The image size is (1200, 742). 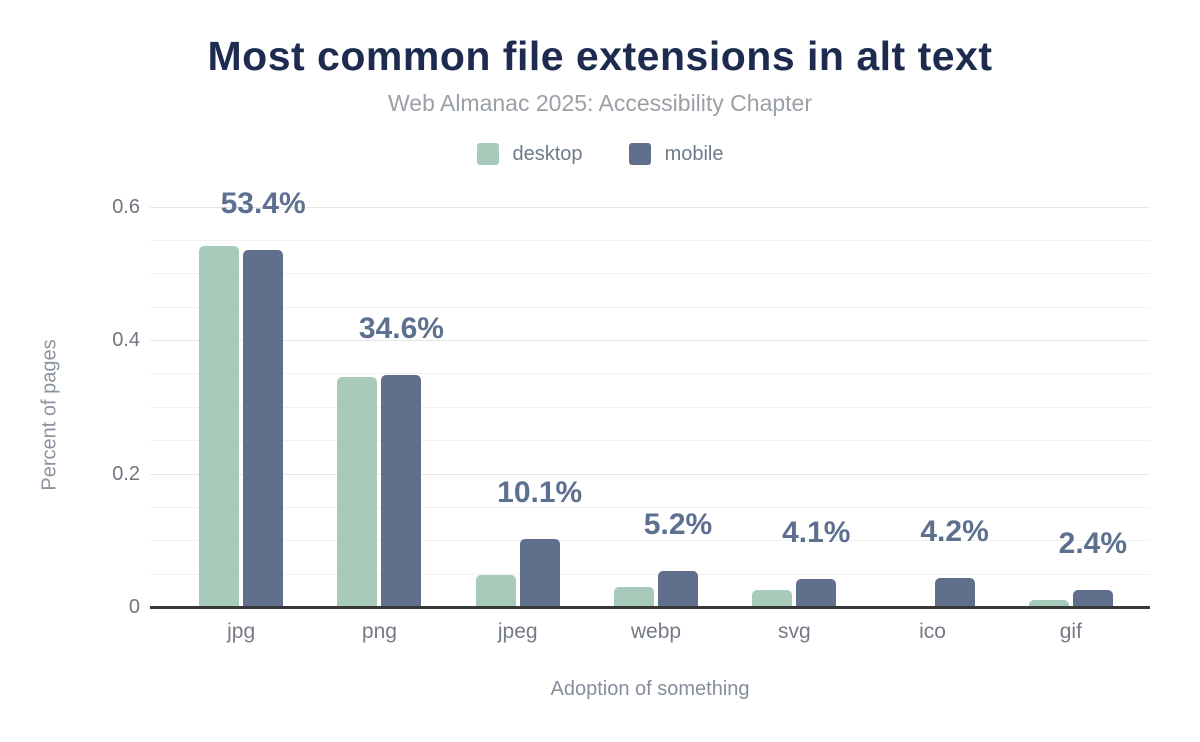 What do you see at coordinates (954, 531) in the screenshot?
I see `value-label-ico: 4.2%` at bounding box center [954, 531].